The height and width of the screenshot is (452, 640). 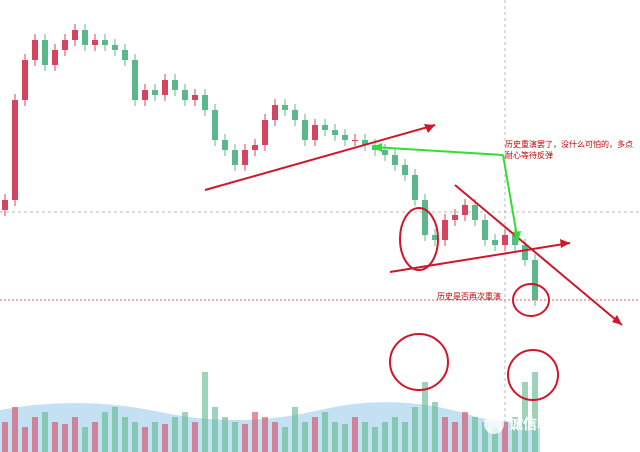 I want to click on watermark-icon, so click(x=494, y=424).